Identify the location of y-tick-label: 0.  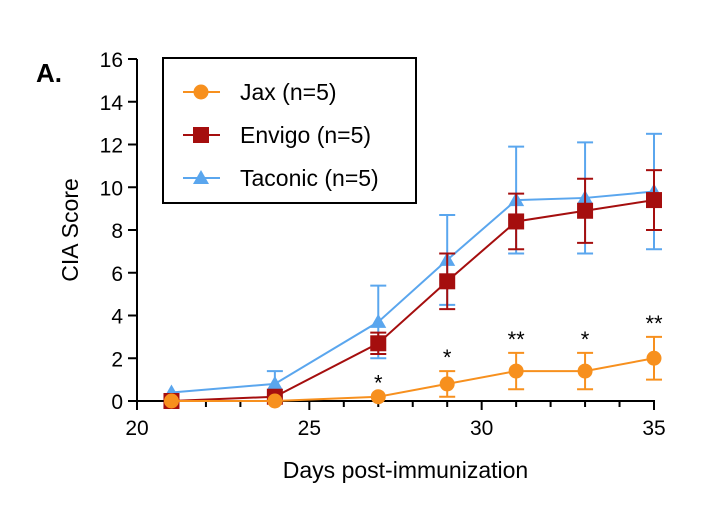
(117, 402).